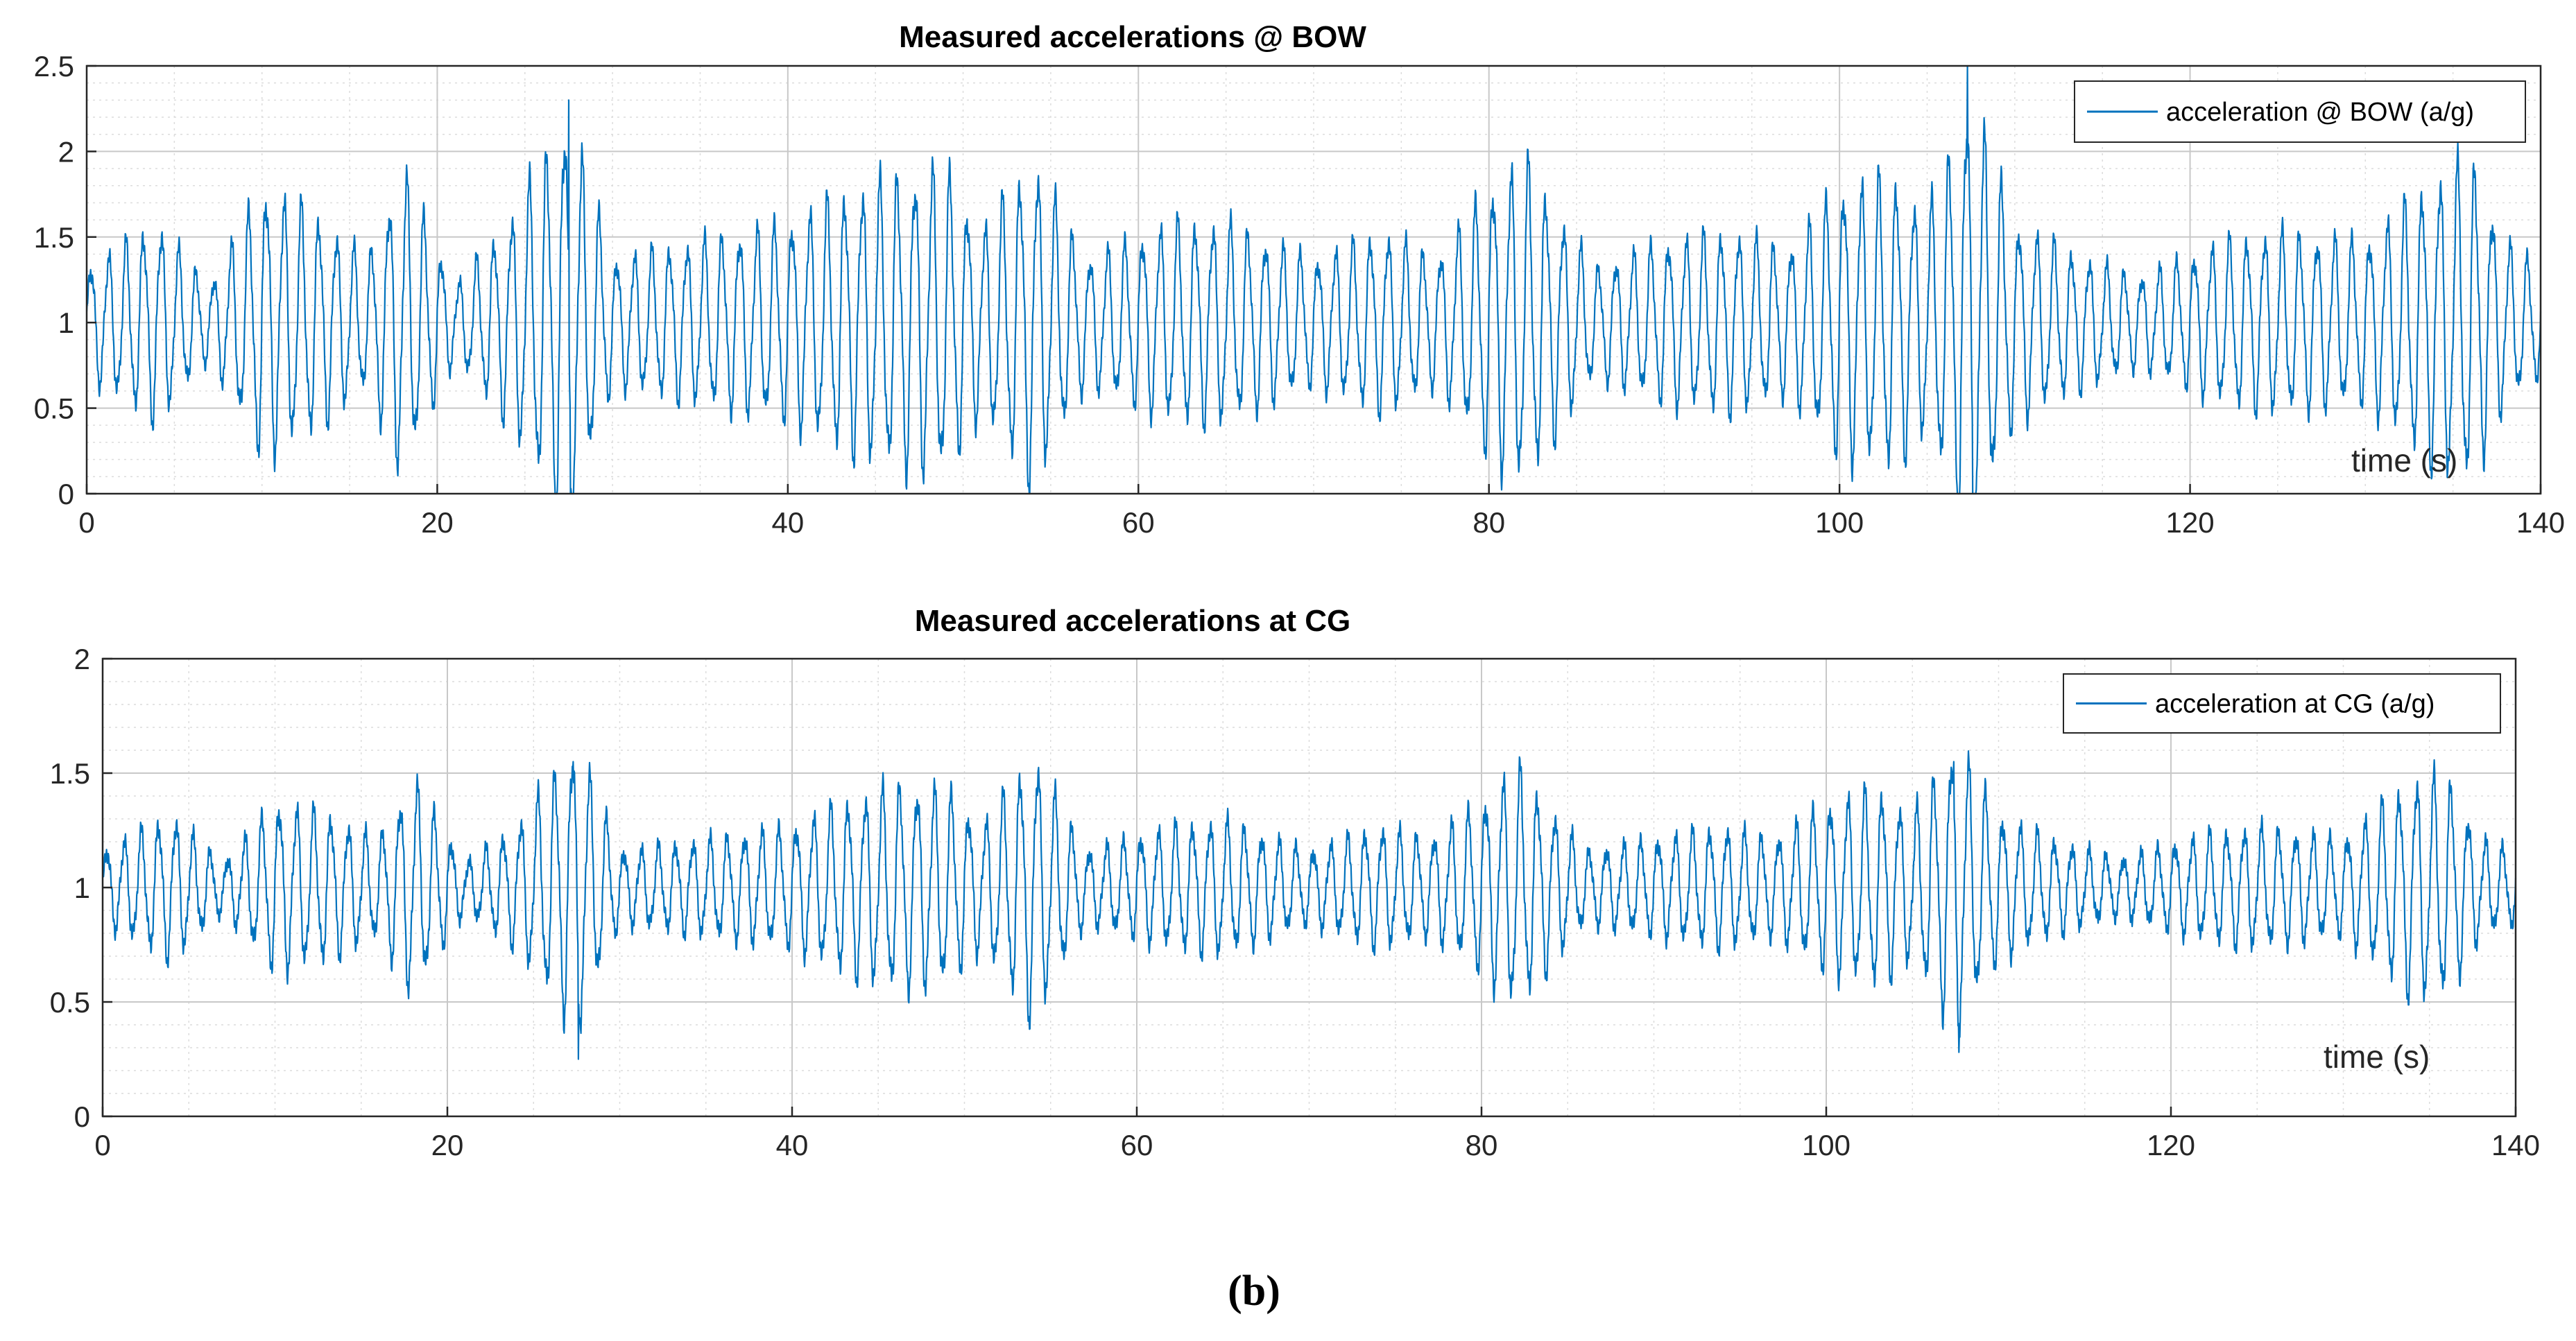  I want to click on figure-caption: (b), so click(1254, 1291).